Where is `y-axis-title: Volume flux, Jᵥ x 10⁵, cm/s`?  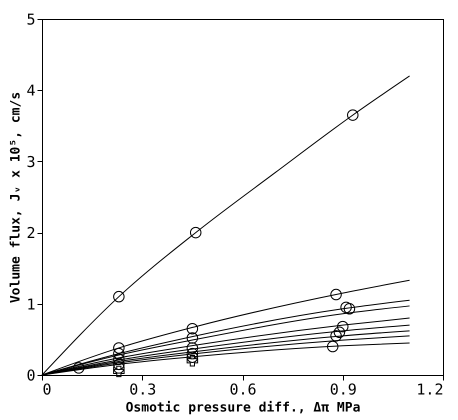
y-axis-title: Volume flux, Jᵥ x 10⁵, cm/s is located at coordinates (16, 198).